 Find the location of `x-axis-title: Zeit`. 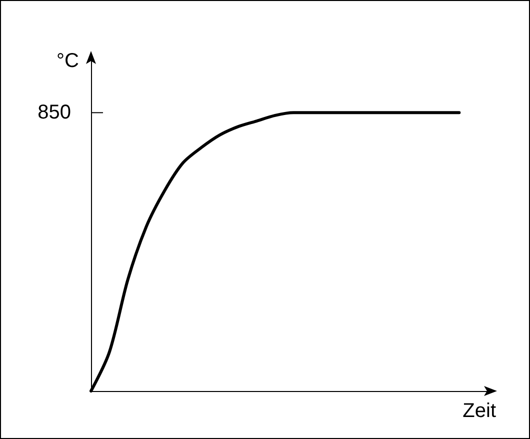

x-axis-title: Zeit is located at coordinates (479, 411).